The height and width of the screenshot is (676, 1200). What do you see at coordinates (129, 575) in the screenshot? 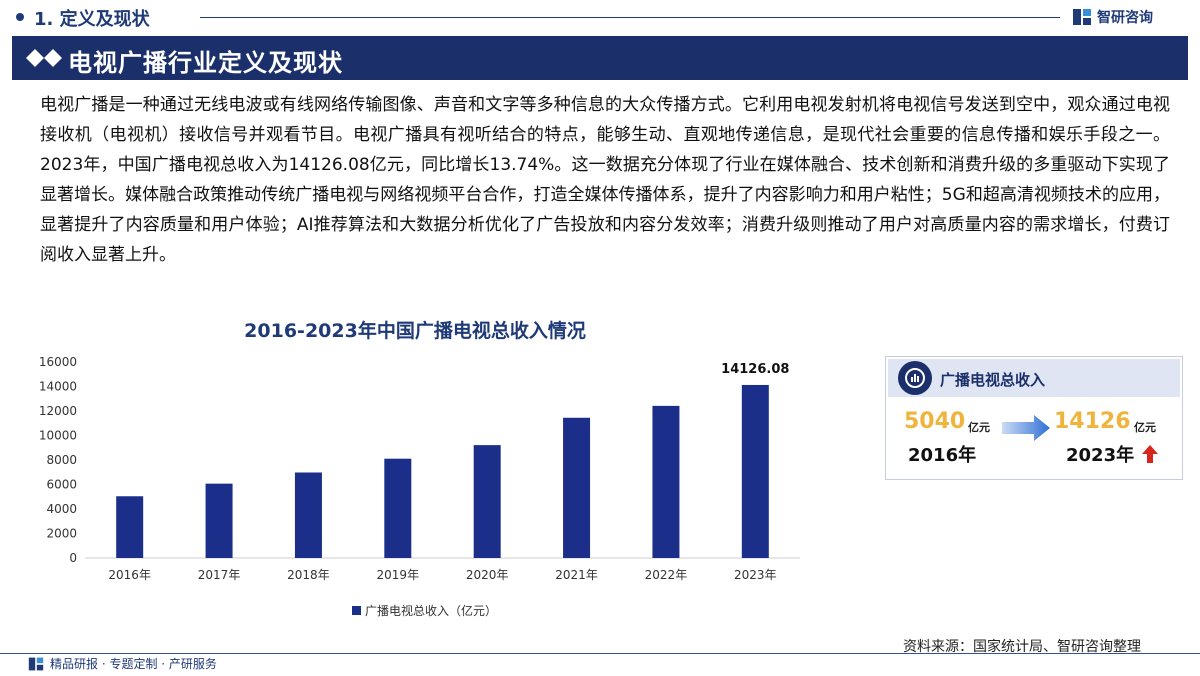
I see `x-tick-label: 2016年` at bounding box center [129, 575].